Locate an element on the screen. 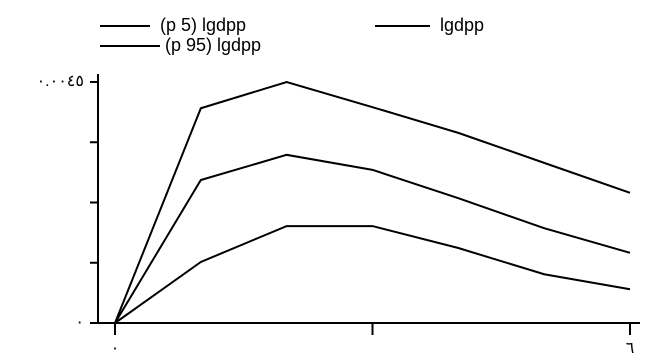 Image resolution: width=646 pixels, height=360 pixels. y-tick-label: ٠ is located at coordinates (79, 322).